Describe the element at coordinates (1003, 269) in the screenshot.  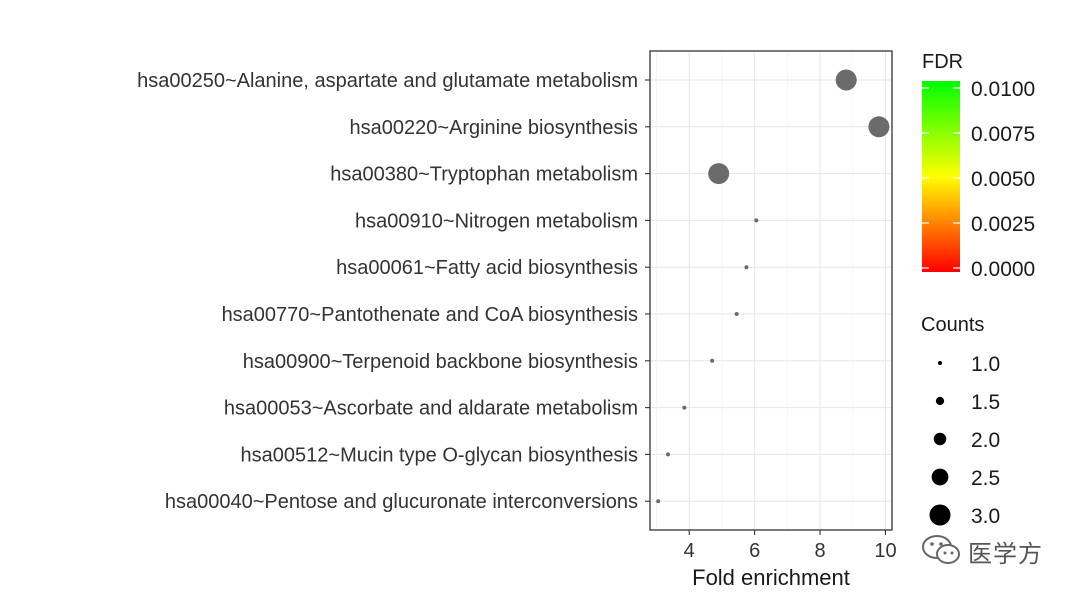
I see `fdr-tick-label: 0.0000` at that location.